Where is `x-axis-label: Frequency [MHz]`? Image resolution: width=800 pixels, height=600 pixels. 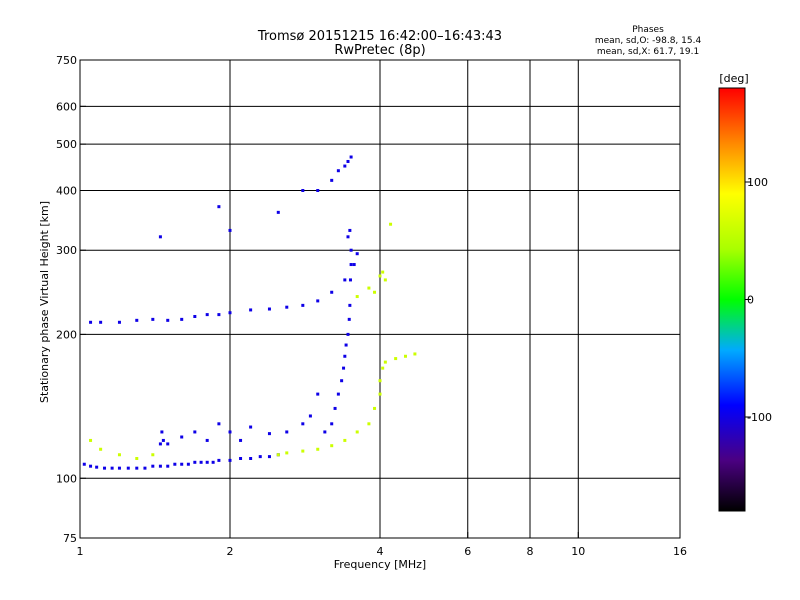
x-axis-label: Frequency [MHz] is located at coordinates (380, 564).